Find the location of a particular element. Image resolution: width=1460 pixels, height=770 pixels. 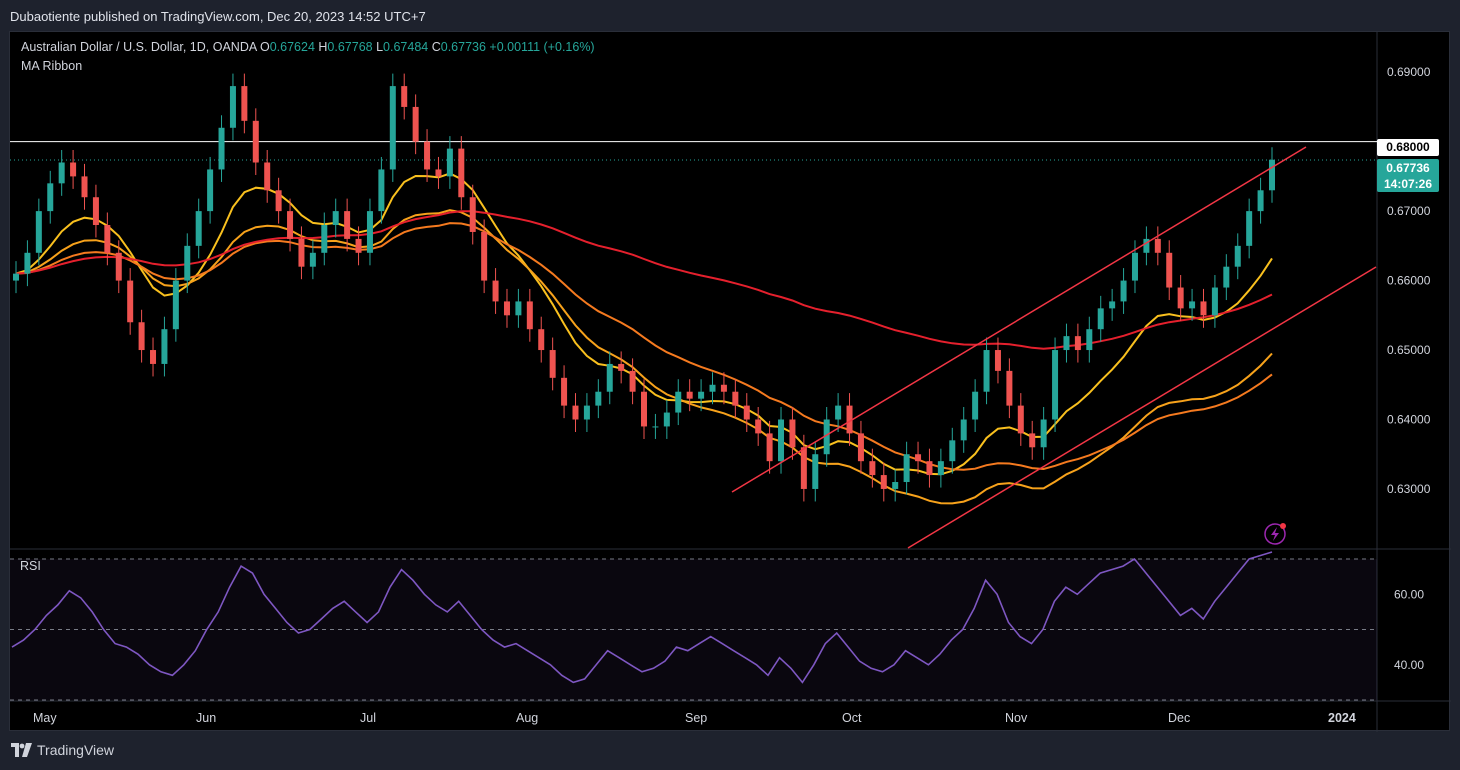

high-value: 0.67768 is located at coordinates (350, 47).